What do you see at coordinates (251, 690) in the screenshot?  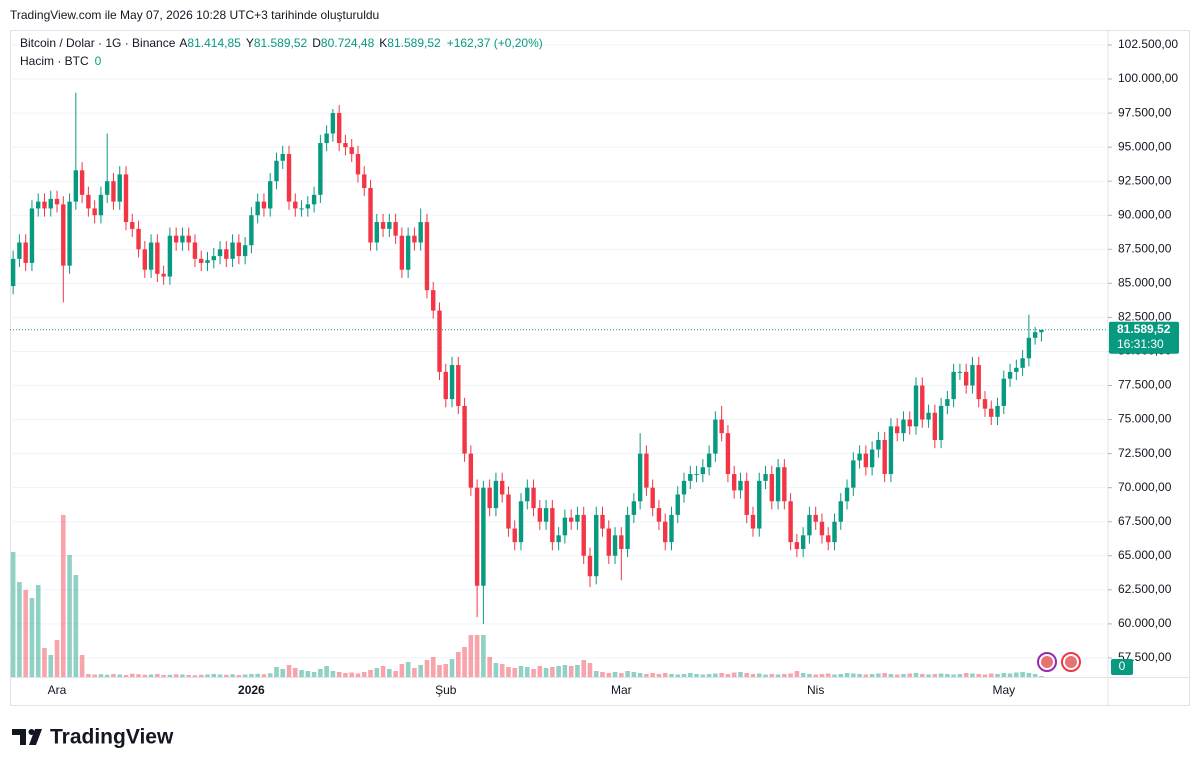 I see `x-tick-label: 2026` at bounding box center [251, 690].